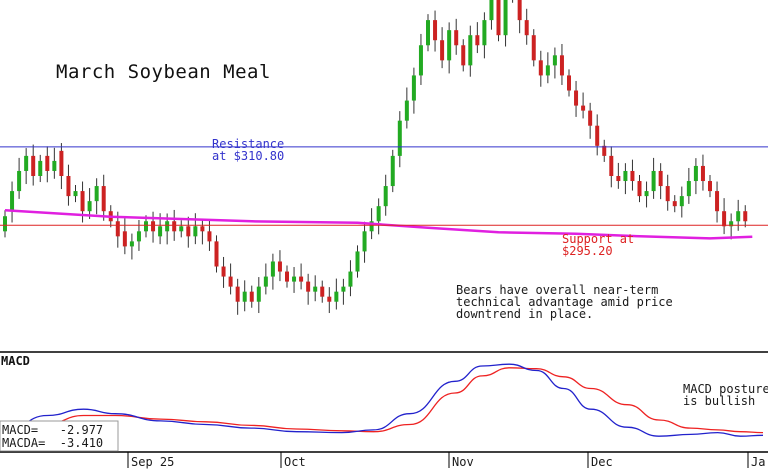 The height and width of the screenshot is (471, 768). I want to click on annotation-line2: technical advantage amid price, so click(564, 302).